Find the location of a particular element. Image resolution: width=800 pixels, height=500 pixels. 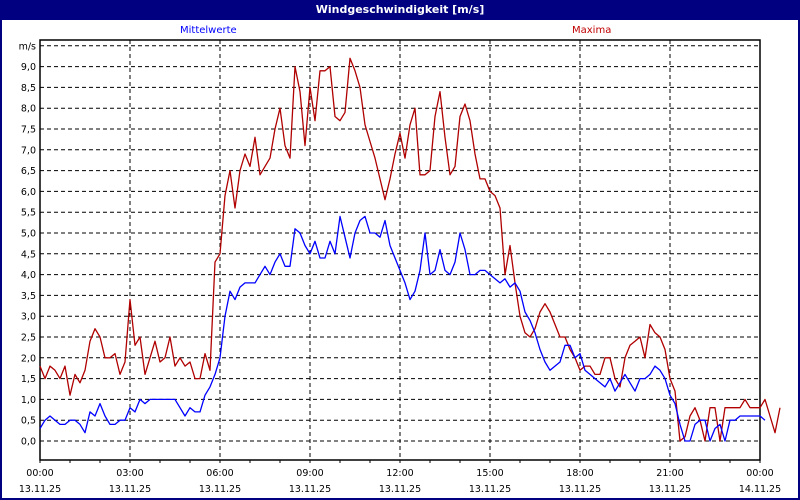

y-tick-label: 2,0 is located at coordinates (28, 358).